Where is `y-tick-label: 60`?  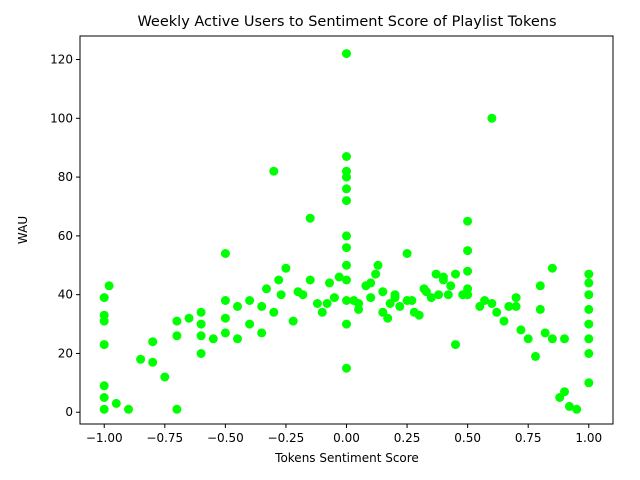
y-tick-label: 60 is located at coordinates (65, 236).